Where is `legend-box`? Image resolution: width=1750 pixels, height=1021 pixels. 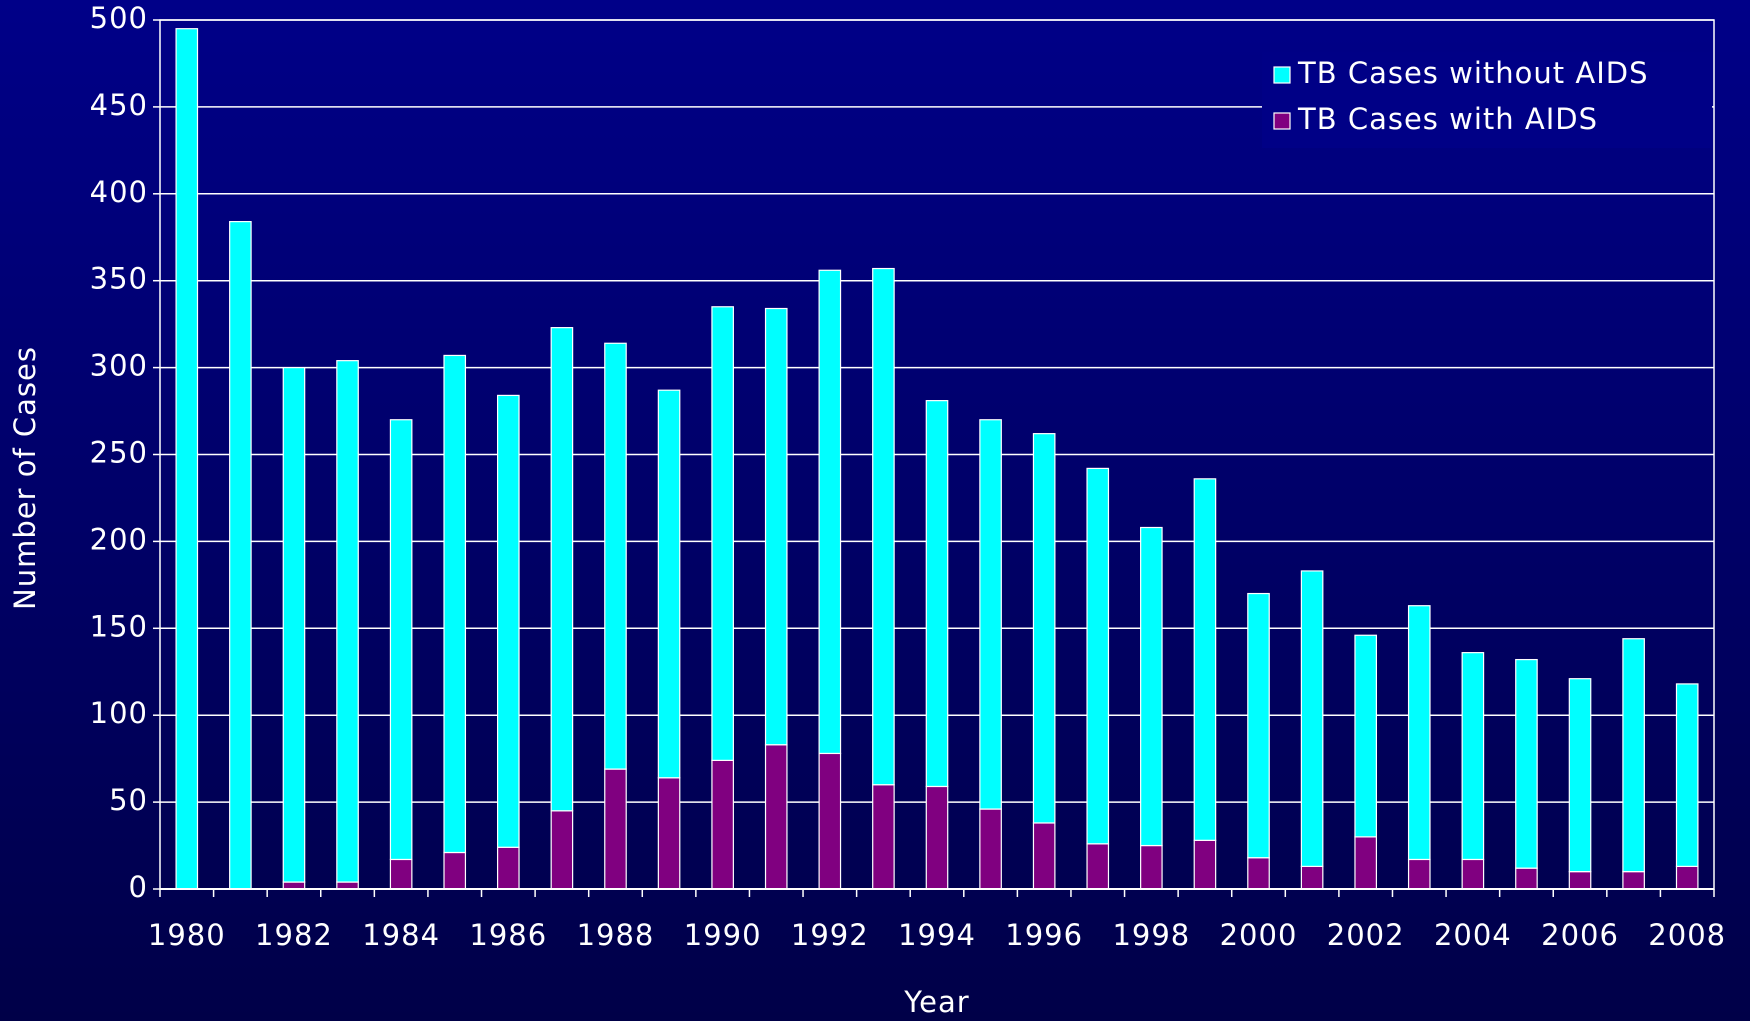
legend-box is located at coordinates (1487, 100).